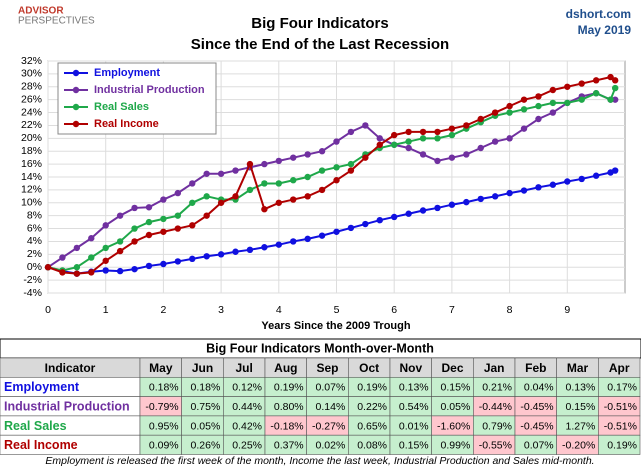 The width and height of the screenshot is (641, 474). I want to click on y-tick-label: 20%, so click(31, 138).